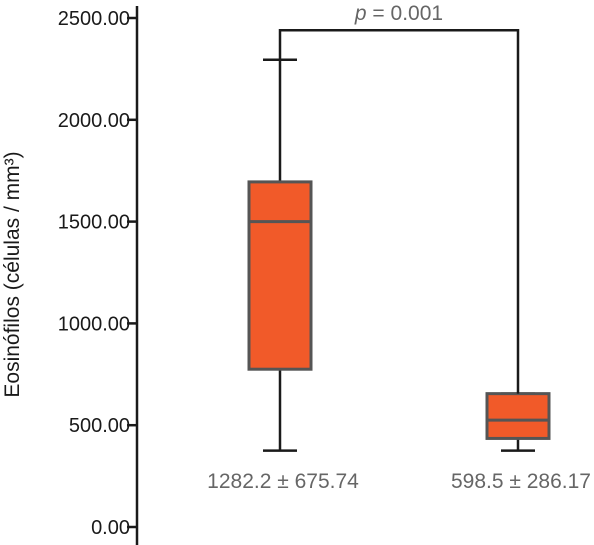  What do you see at coordinates (399, 481) in the screenshot?
I see `annotations: 1282.2 ± 675.74 598.5 ± 286.17` at bounding box center [399, 481].